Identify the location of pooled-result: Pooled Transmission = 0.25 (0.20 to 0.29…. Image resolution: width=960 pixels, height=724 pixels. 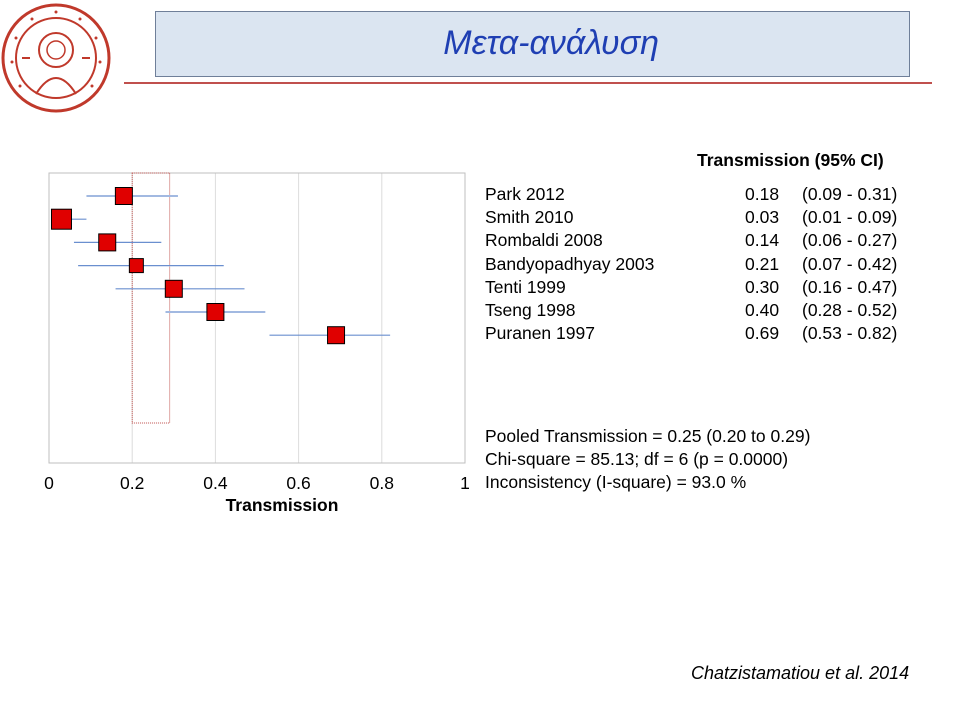
(648, 436).